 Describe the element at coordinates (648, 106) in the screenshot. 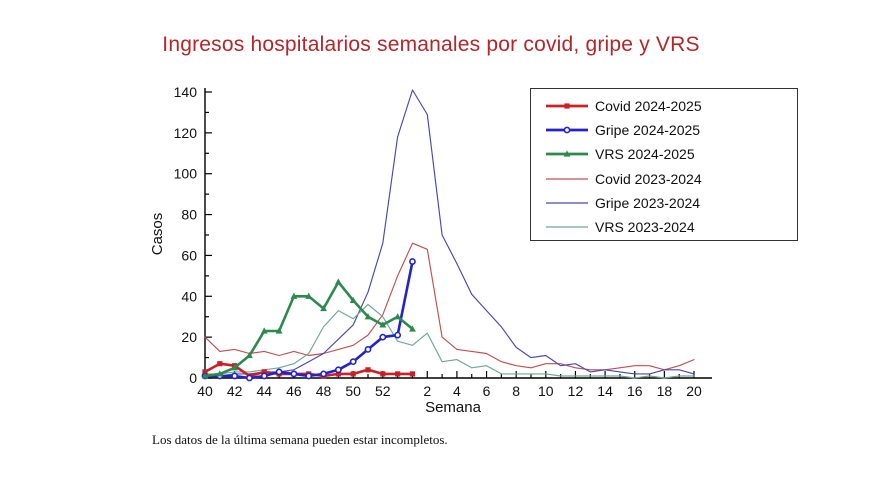

I see `legend-label: Covid 2024-2025` at that location.